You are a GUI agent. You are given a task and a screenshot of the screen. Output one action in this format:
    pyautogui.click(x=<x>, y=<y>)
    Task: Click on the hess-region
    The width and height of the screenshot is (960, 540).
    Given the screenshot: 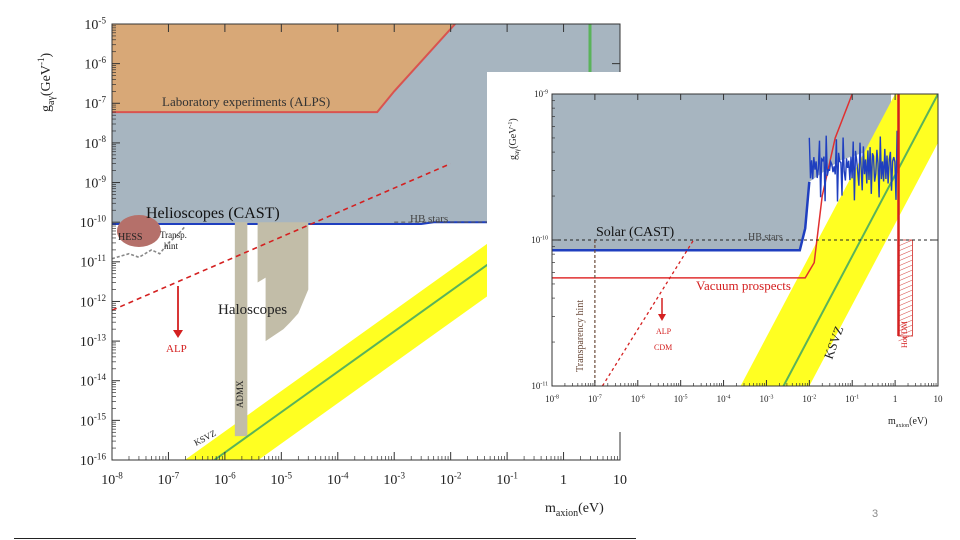 What is the action you would take?
    pyautogui.click(x=138, y=230)
    